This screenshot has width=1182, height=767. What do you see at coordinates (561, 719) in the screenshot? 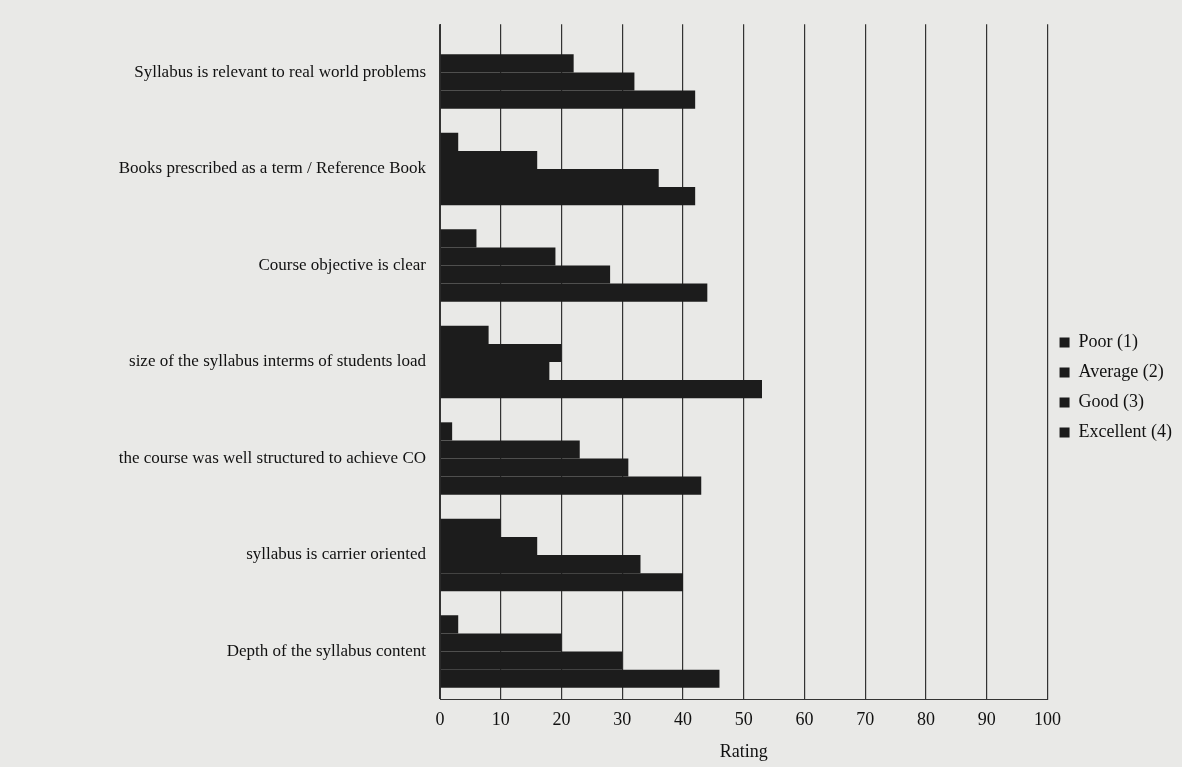
I see `x-tick-label: 20` at bounding box center [561, 719].